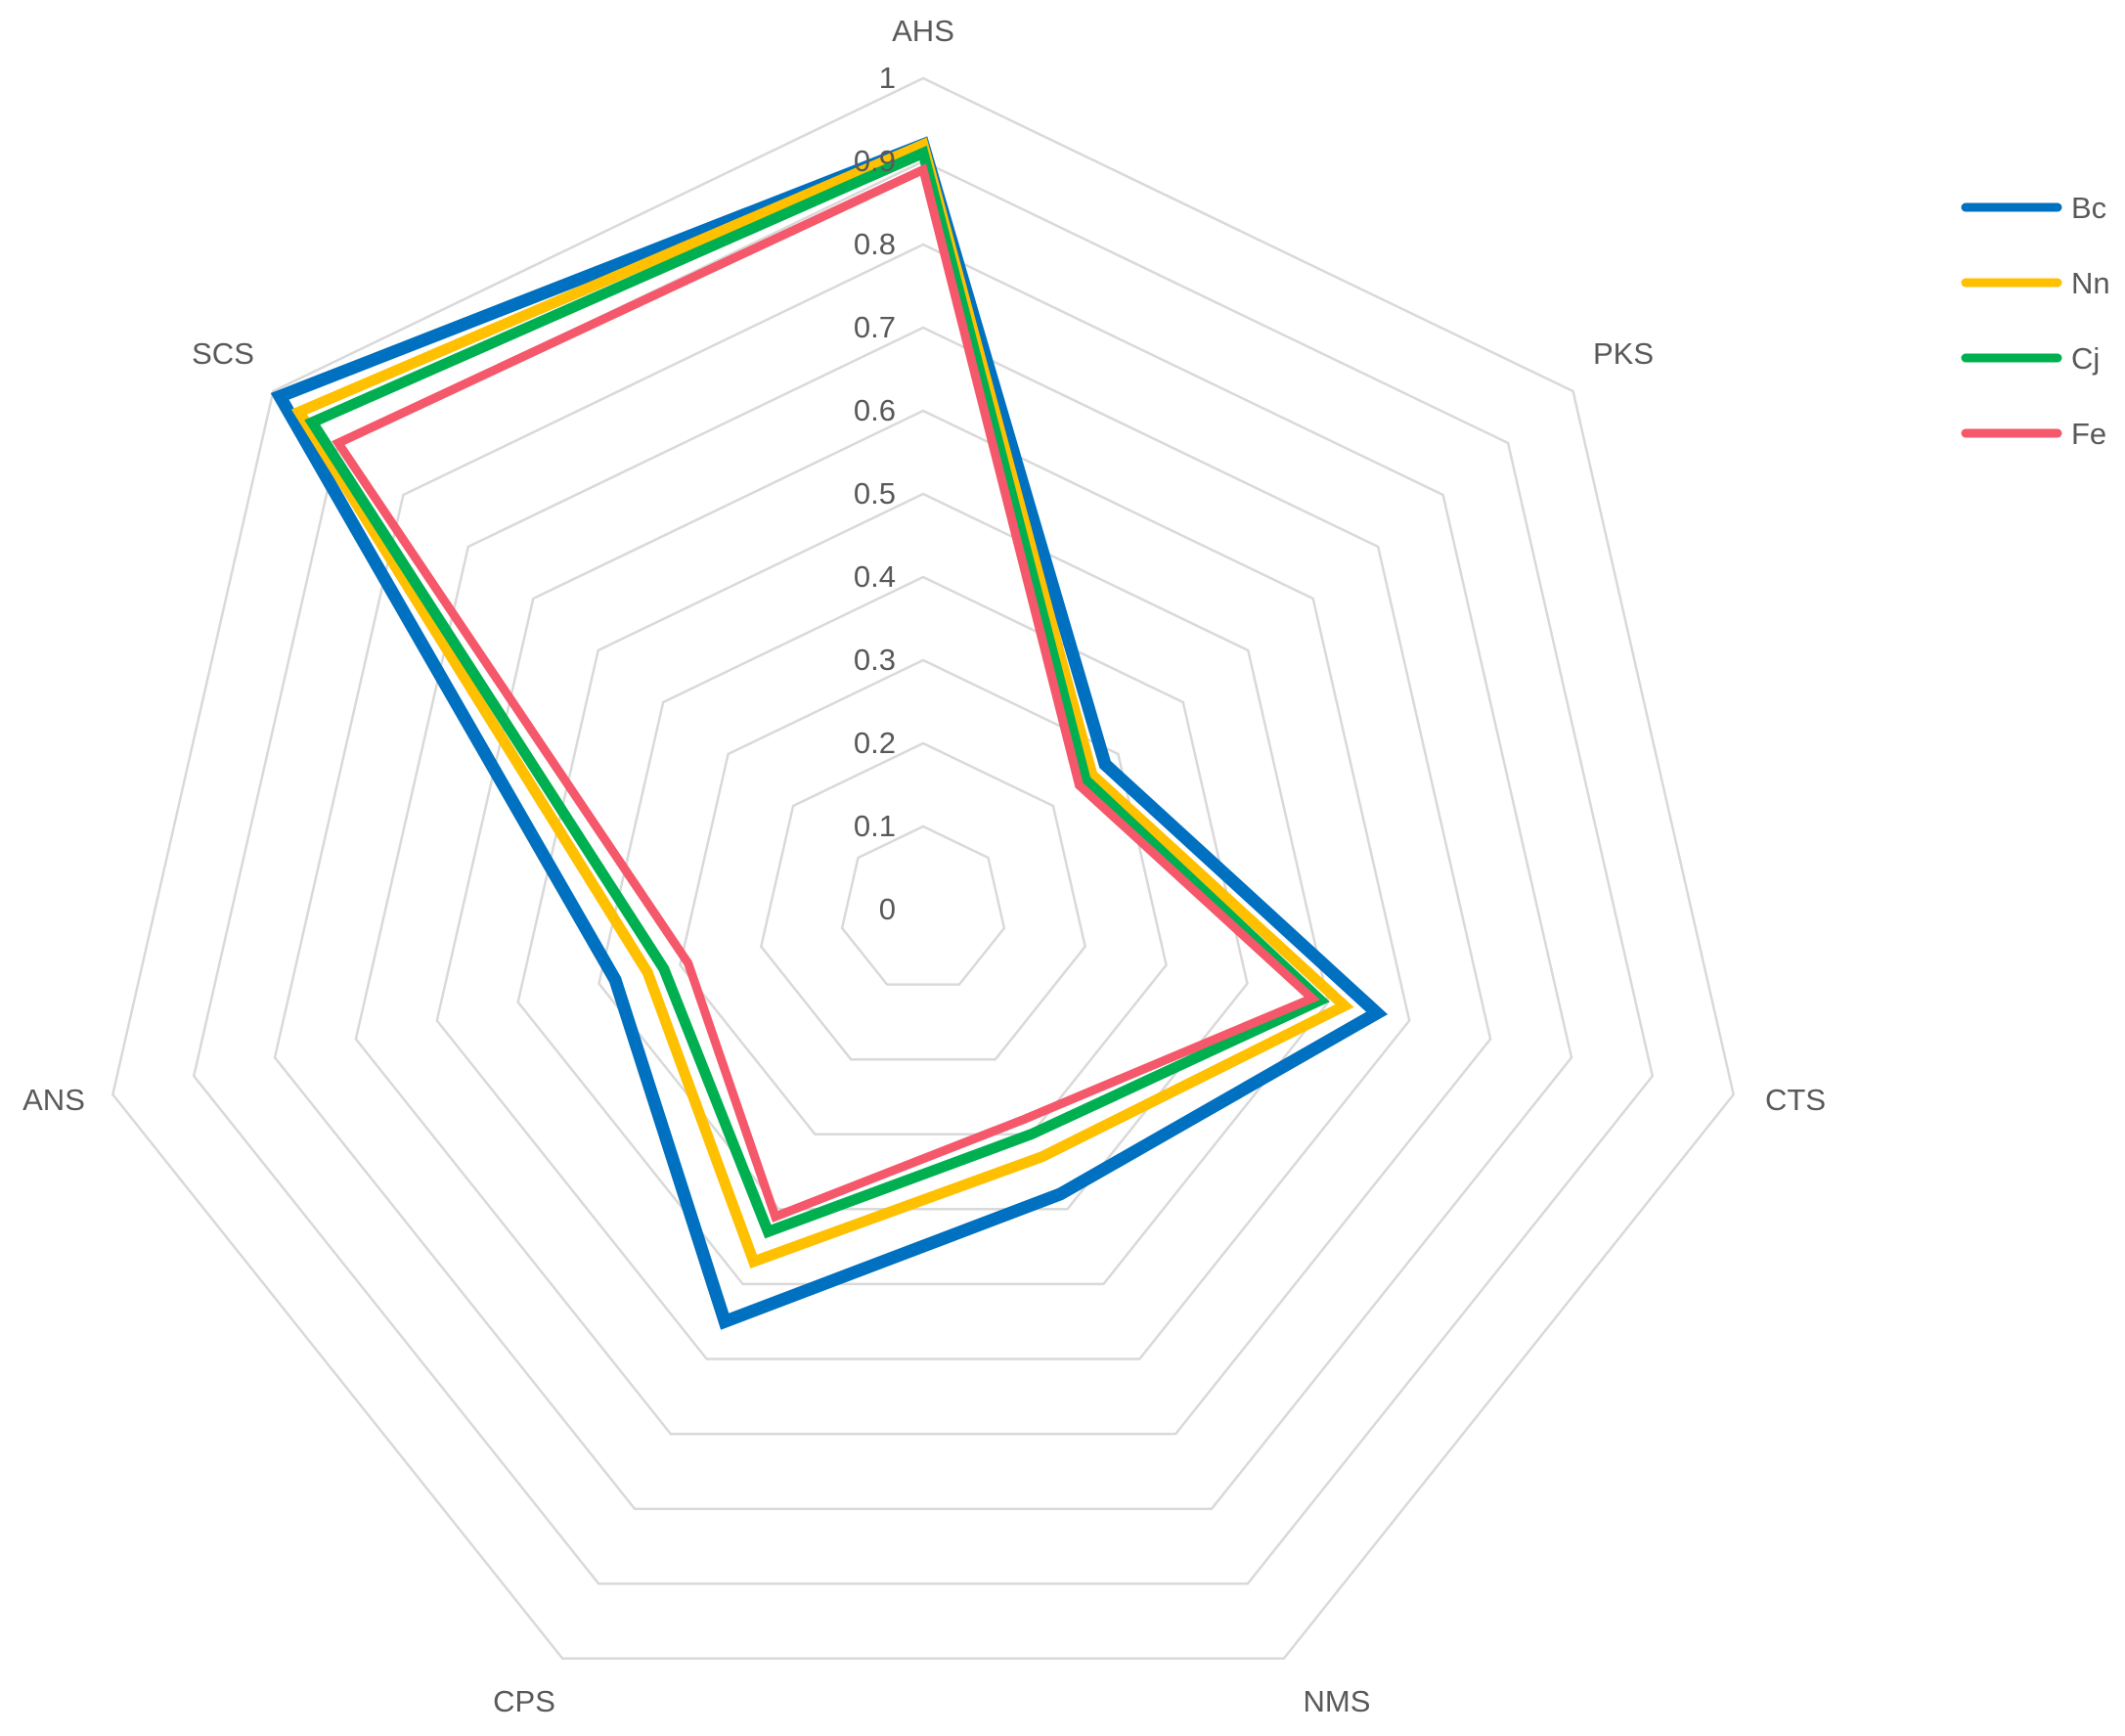  I want to click on grid-ring-0.2, so click(923, 901).